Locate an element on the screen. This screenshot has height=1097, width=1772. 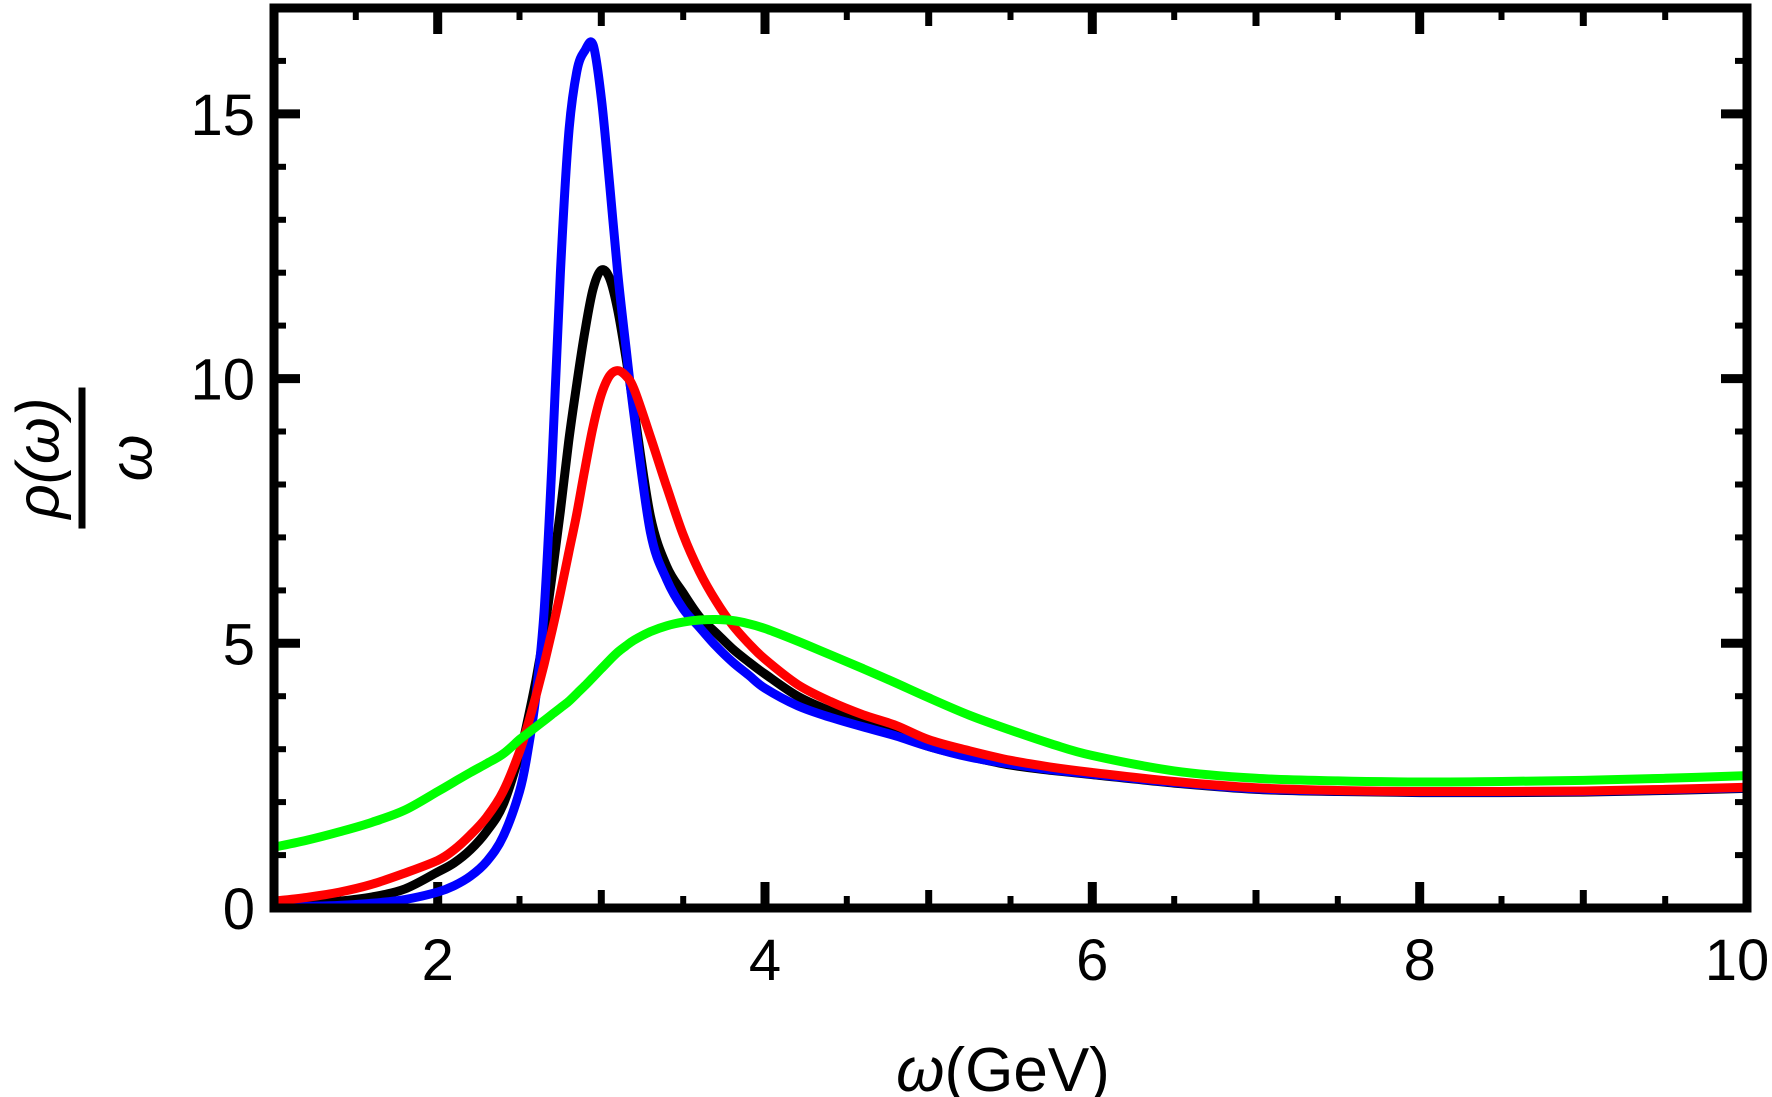
x-tick-label-8: 8 is located at coordinates (1420, 960).